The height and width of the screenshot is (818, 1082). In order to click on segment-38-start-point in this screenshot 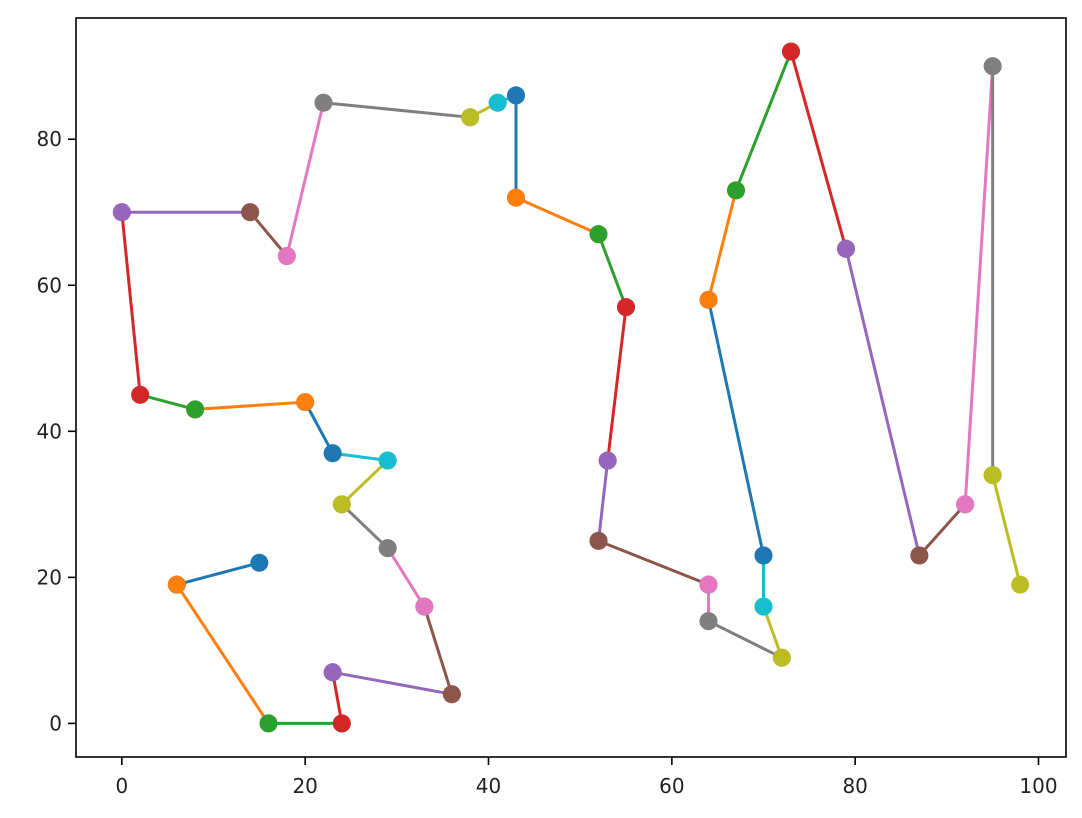, I will do `click(992, 66)`.